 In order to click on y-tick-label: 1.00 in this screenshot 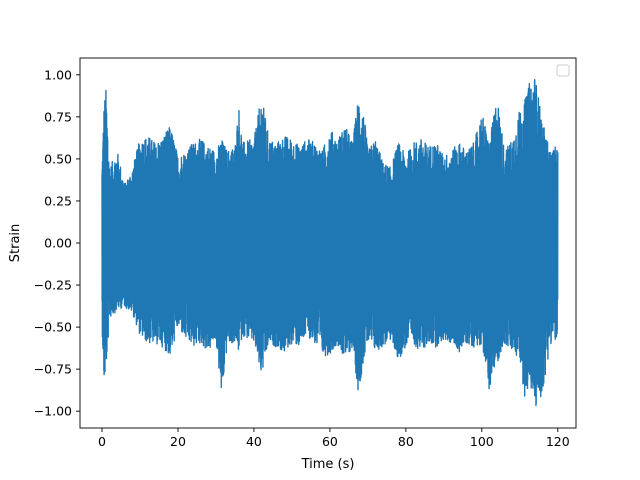, I will do `click(58, 74)`.